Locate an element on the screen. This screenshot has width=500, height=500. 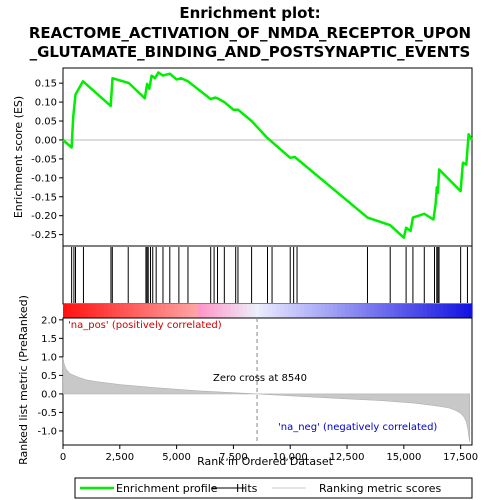
hits-panel is located at coordinates (269, 275).